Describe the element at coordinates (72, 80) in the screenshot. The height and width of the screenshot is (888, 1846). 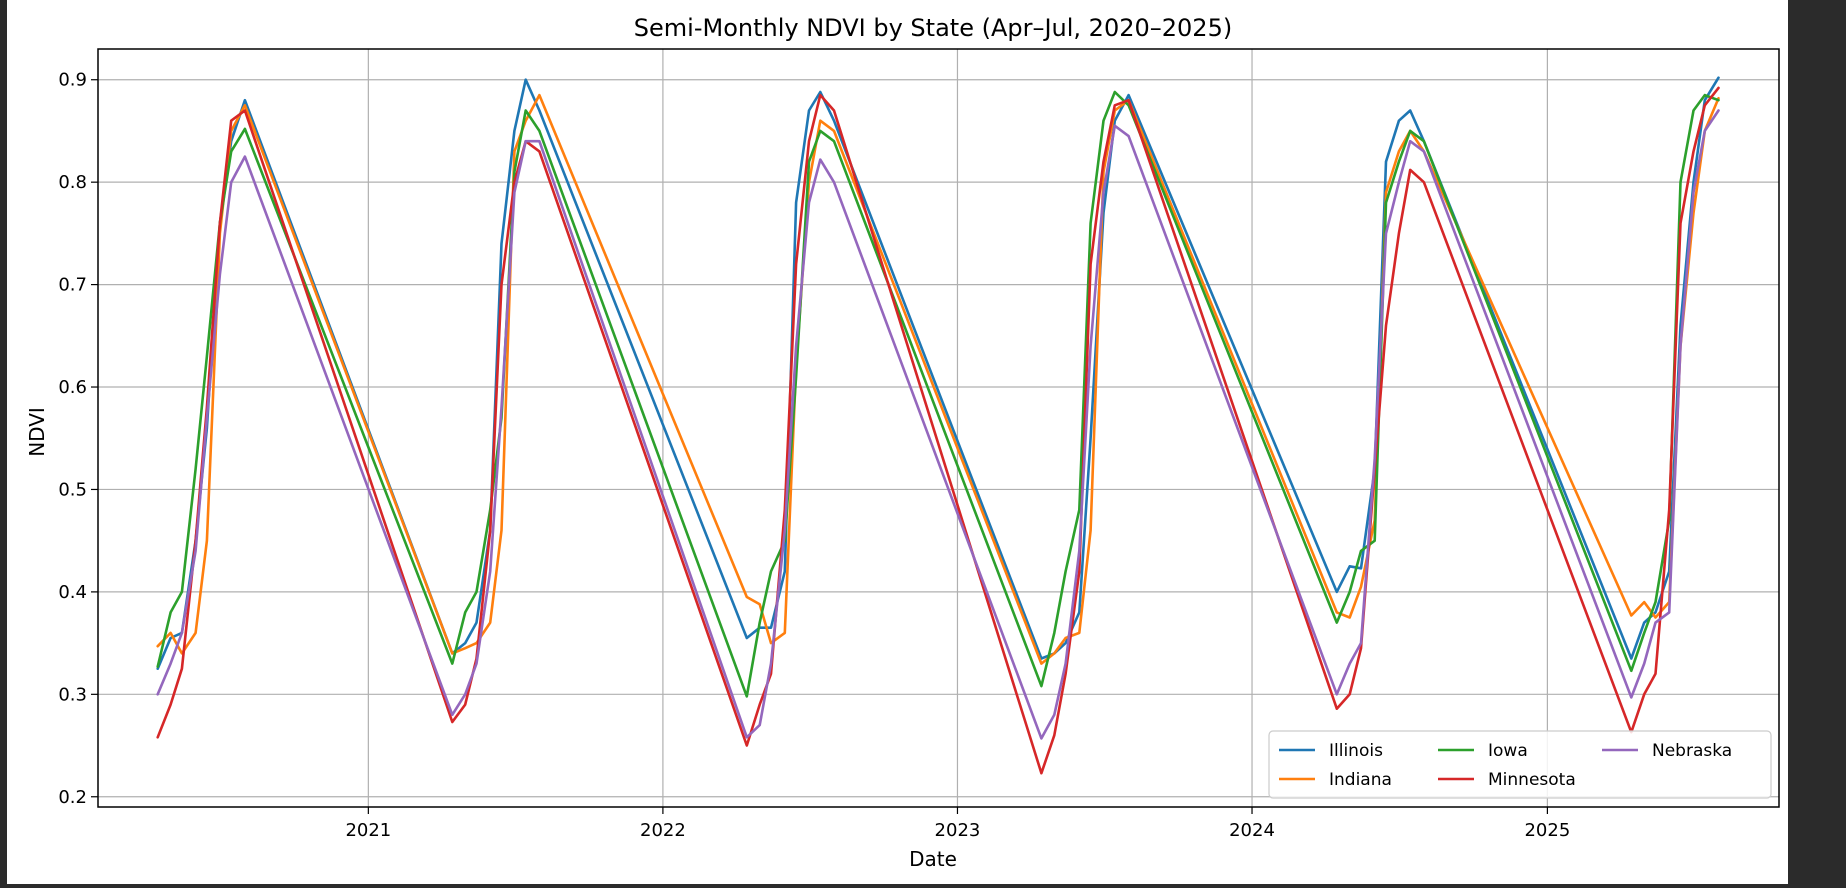
I see `y-tick-label: 0.9` at that location.